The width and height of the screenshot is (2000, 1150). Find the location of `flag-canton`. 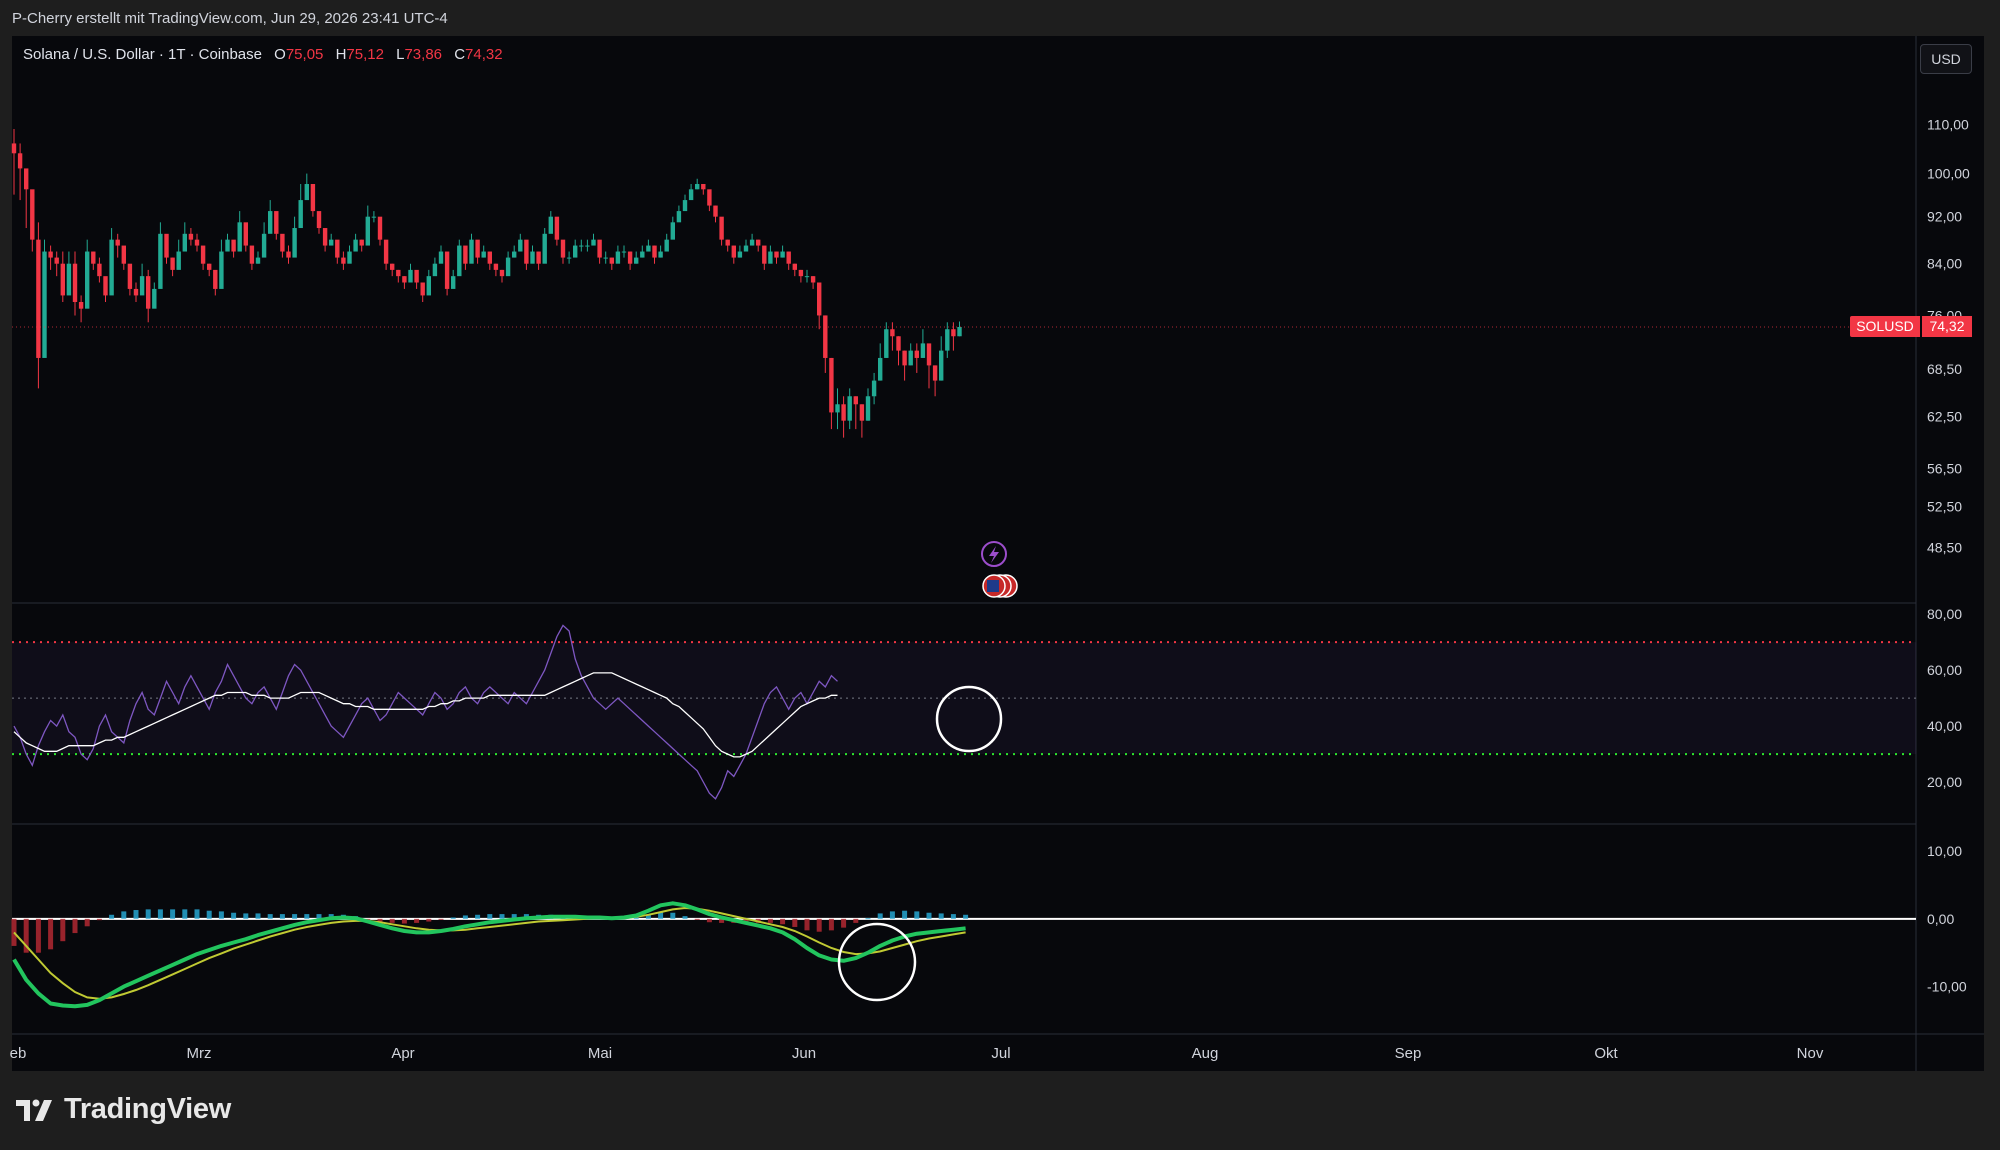

flag-canton is located at coordinates (993, 586).